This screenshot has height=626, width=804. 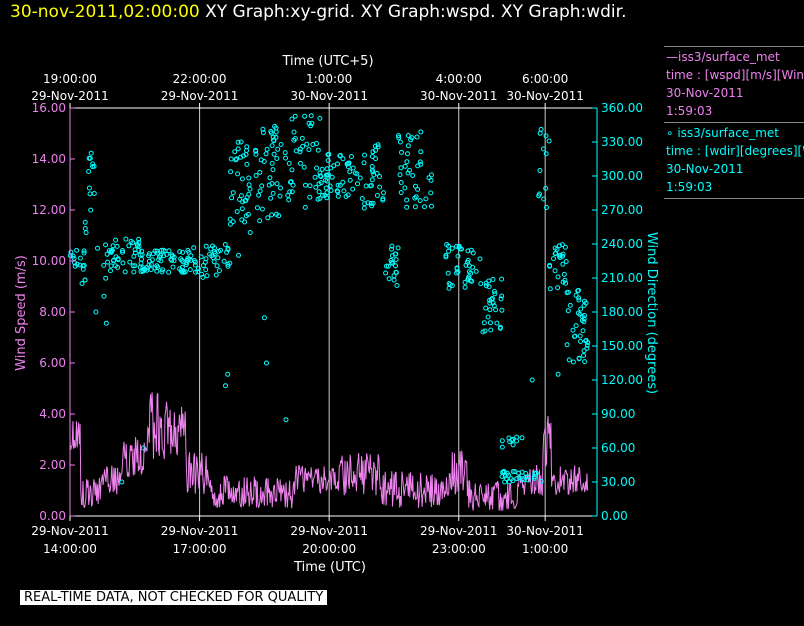 I want to click on x-bottom-tick-time: 14:00:00, so click(x=70, y=549).